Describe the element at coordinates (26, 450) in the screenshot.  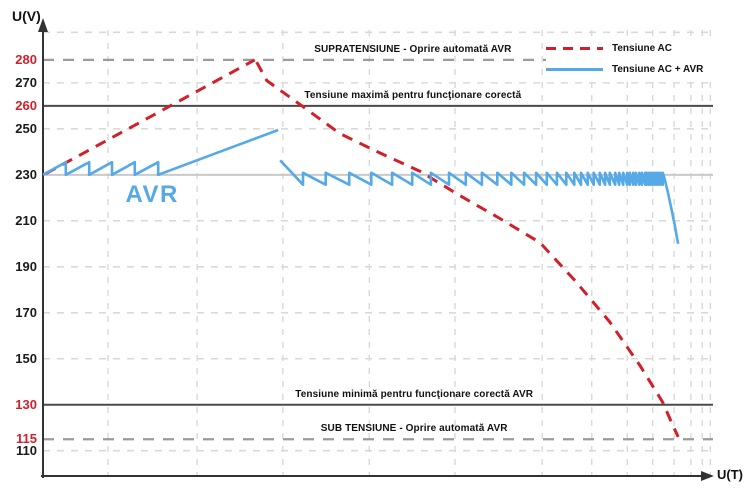
I see `y-tick-110: 110` at that location.